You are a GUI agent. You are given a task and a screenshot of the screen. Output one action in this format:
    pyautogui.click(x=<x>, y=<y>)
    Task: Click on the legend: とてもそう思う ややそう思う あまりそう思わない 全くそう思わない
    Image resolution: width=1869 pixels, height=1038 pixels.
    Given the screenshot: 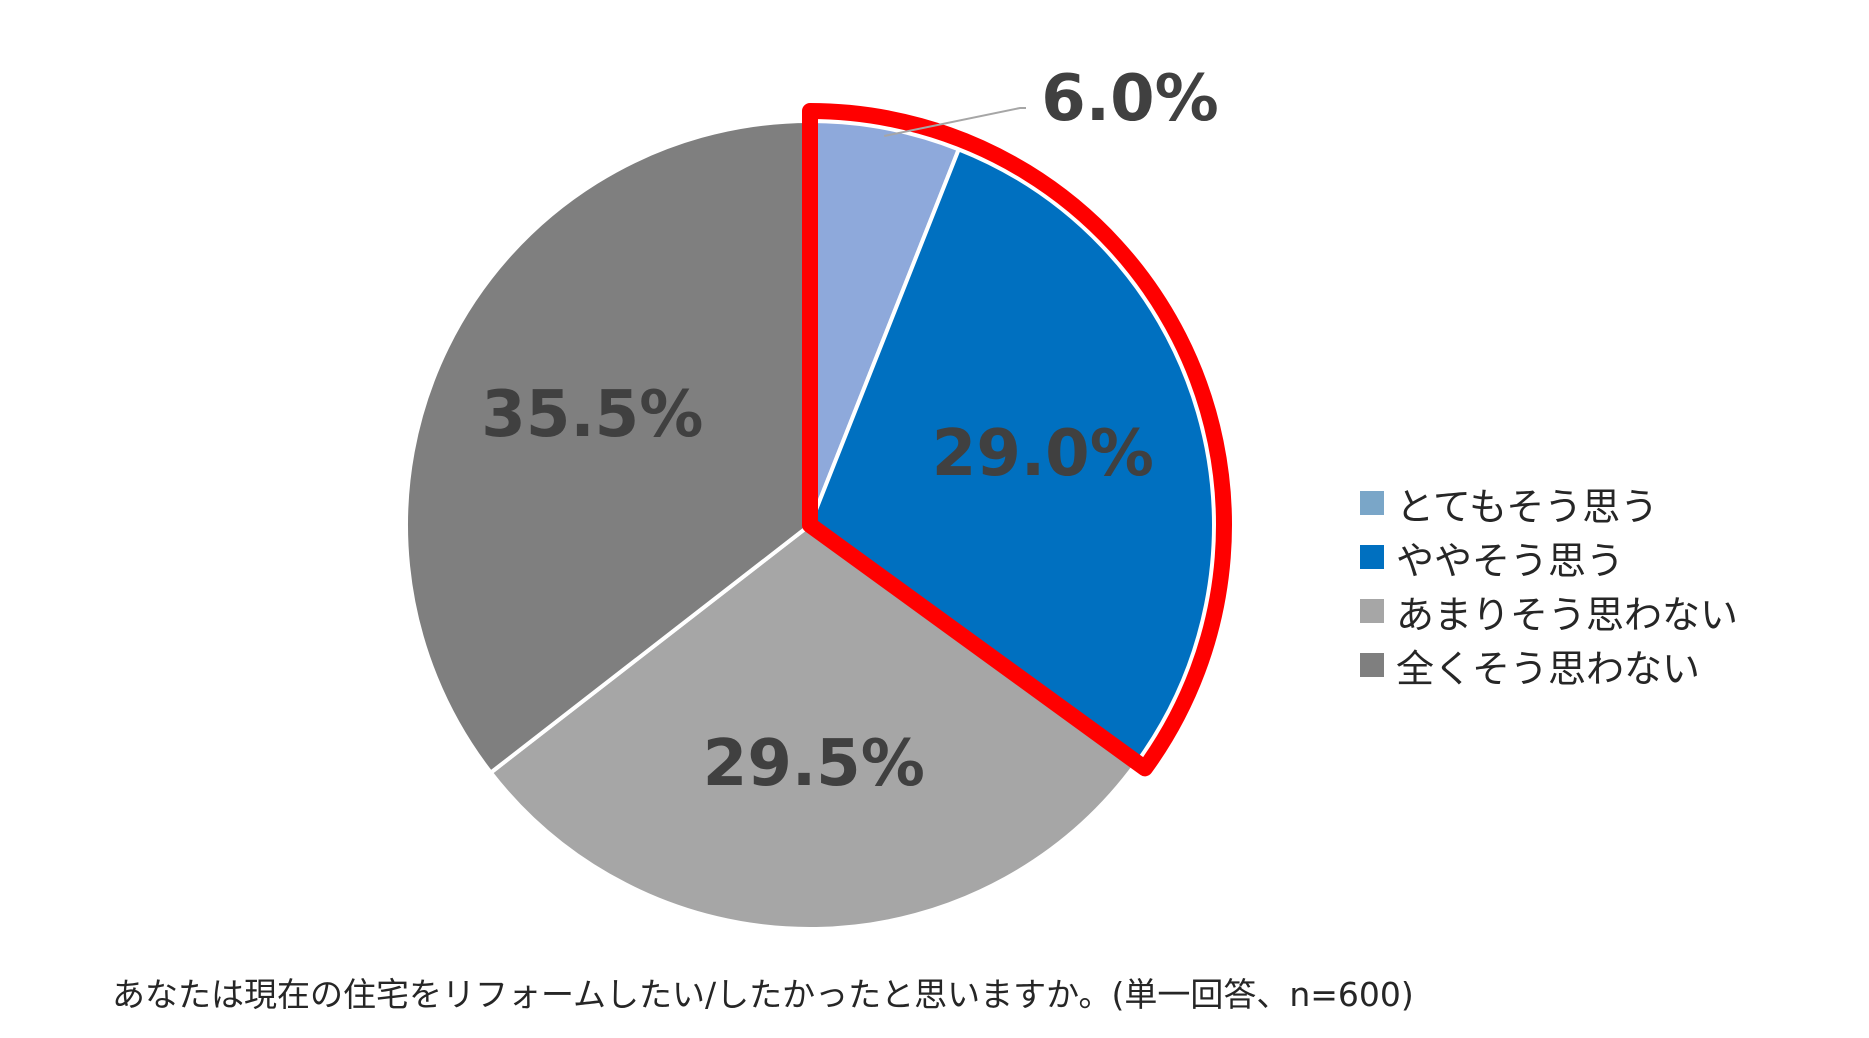 What is the action you would take?
    pyautogui.click(x=1549, y=584)
    